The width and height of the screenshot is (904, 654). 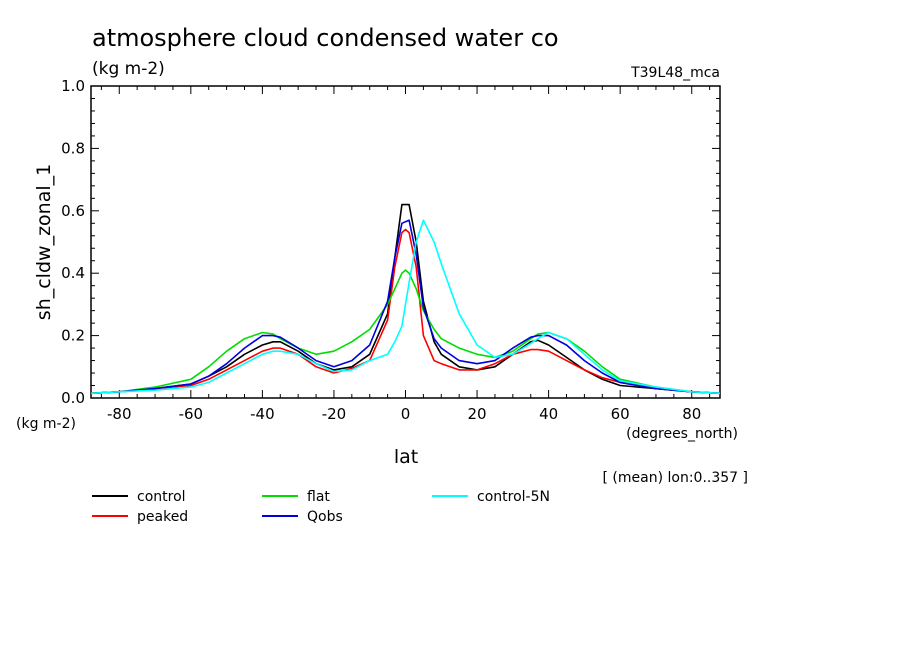 I want to click on footnote: [ (mean) lon:0..357 ], so click(x=675, y=478).